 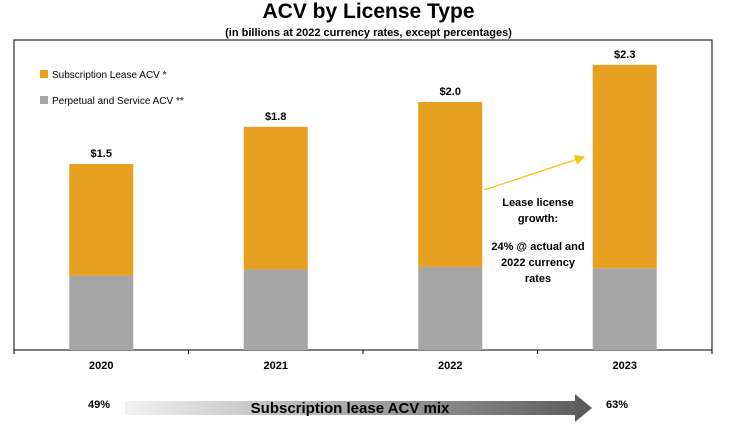 What do you see at coordinates (624, 166) in the screenshot?
I see `bar-subscription-2023` at bounding box center [624, 166].